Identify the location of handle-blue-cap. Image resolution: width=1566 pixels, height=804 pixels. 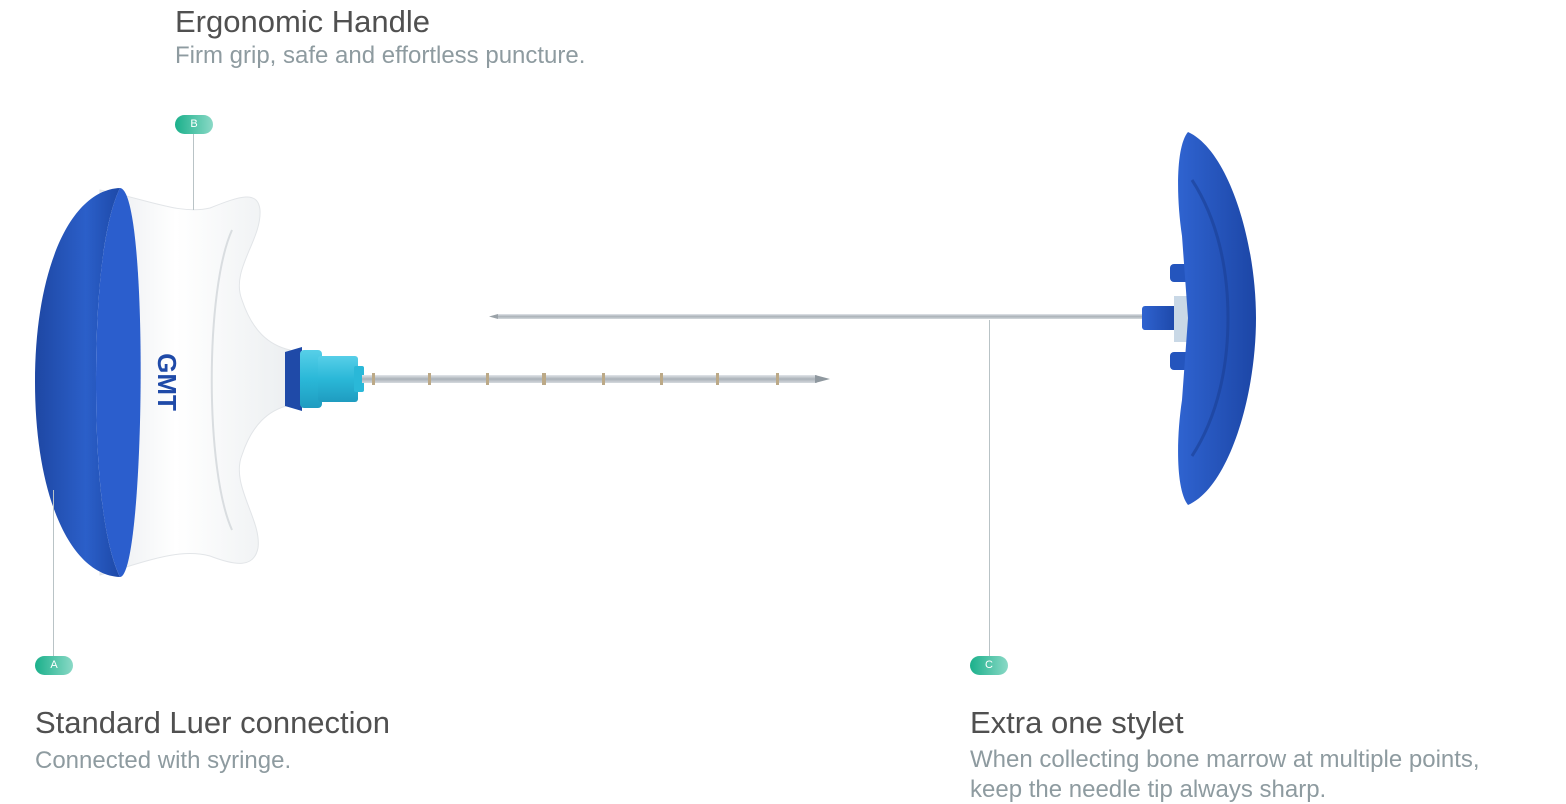
(77, 382).